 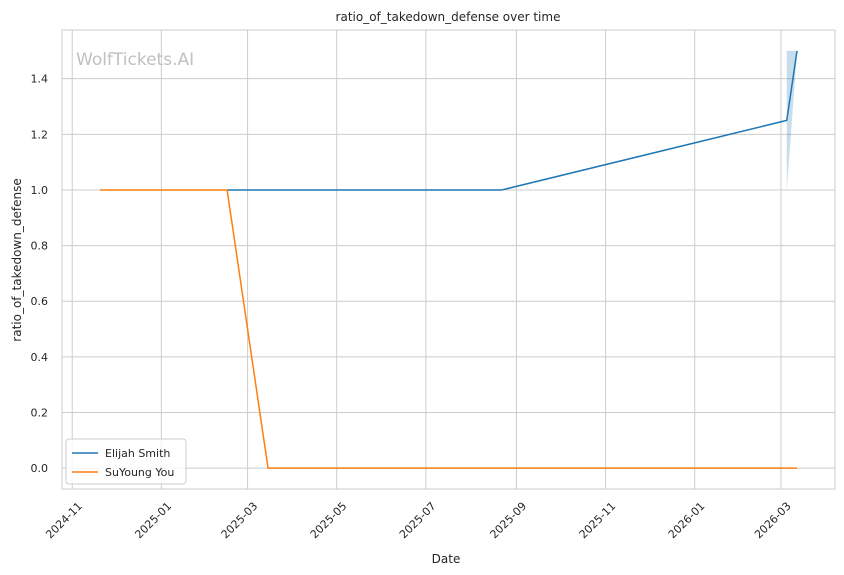 What do you see at coordinates (40, 301) in the screenshot?
I see `y-tick-label: 0.6` at bounding box center [40, 301].